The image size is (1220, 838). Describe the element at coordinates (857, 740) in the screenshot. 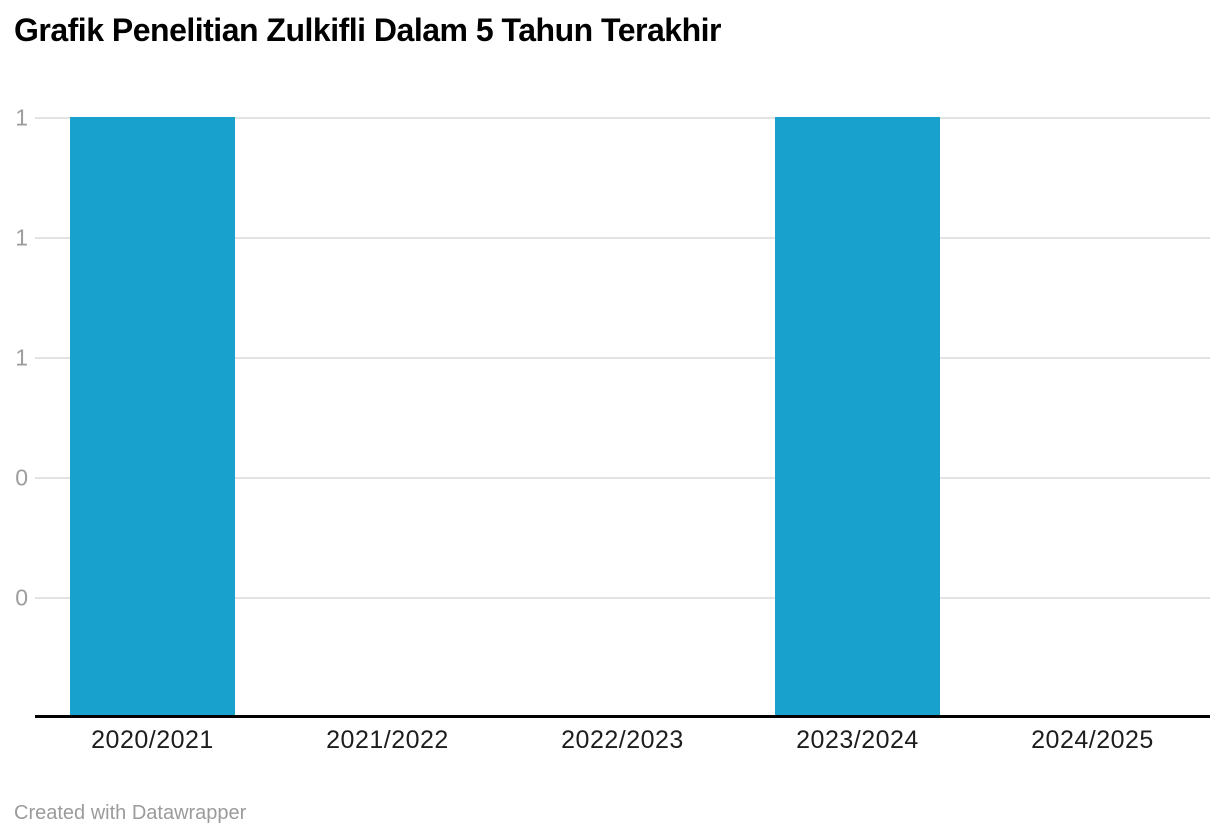

I see `x-axis-tick-label: 2023/2024` at that location.